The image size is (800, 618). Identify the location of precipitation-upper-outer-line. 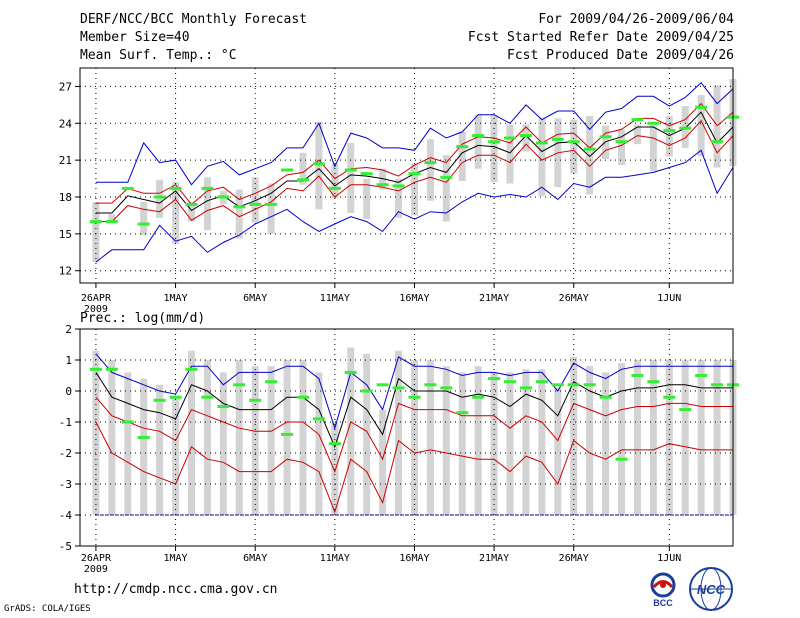
(414, 391).